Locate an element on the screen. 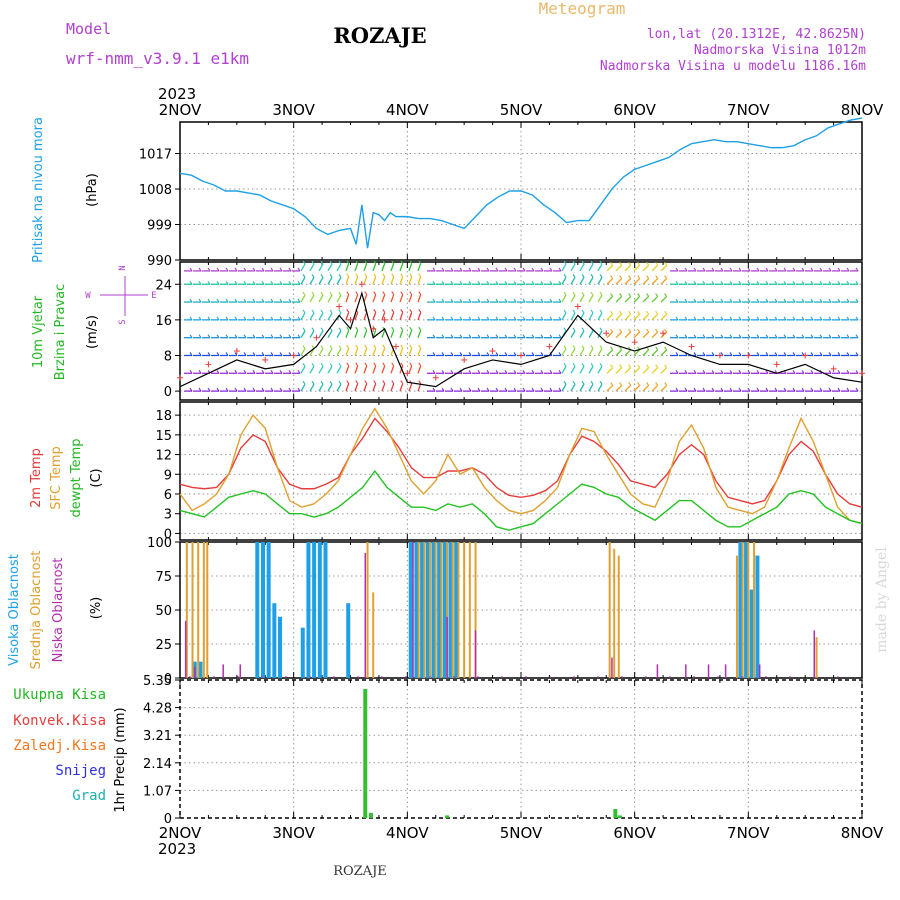  clouds-panel: 0 25 50 75 100 is located at coordinates (505, 611).